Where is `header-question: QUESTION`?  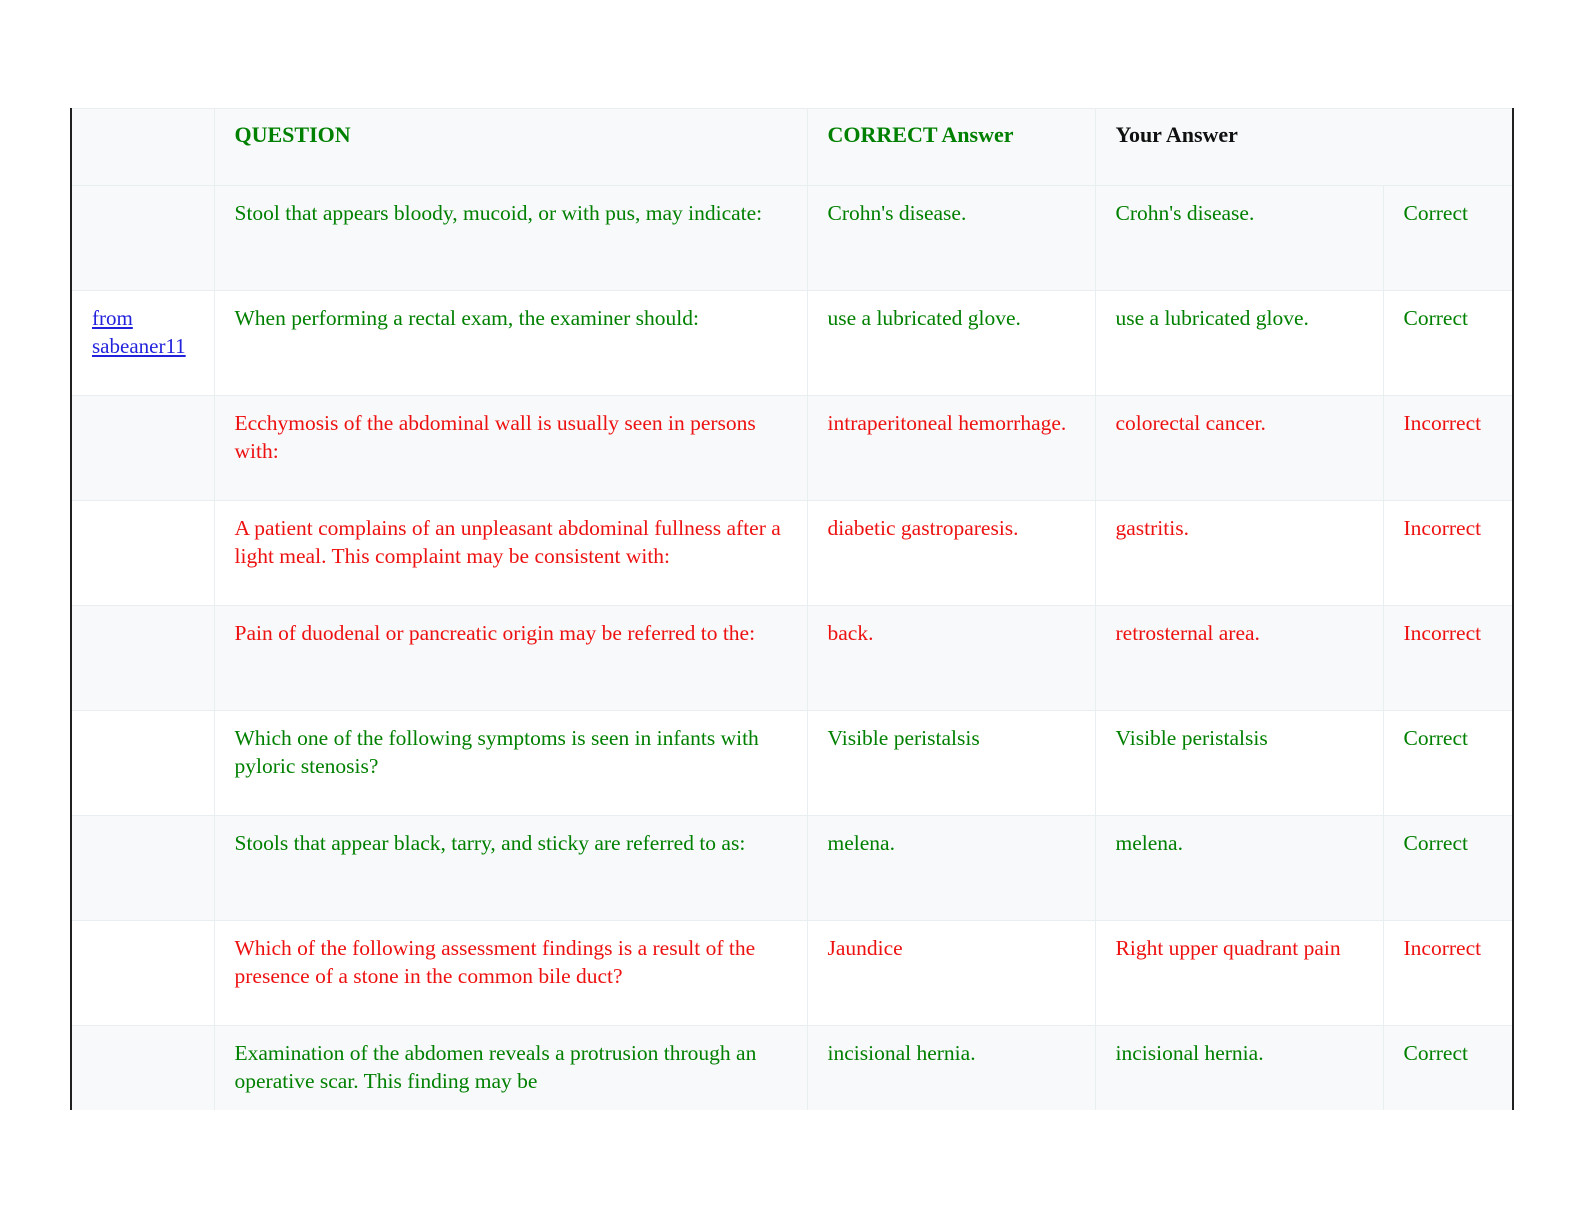 header-question: QUESTION is located at coordinates (510, 147).